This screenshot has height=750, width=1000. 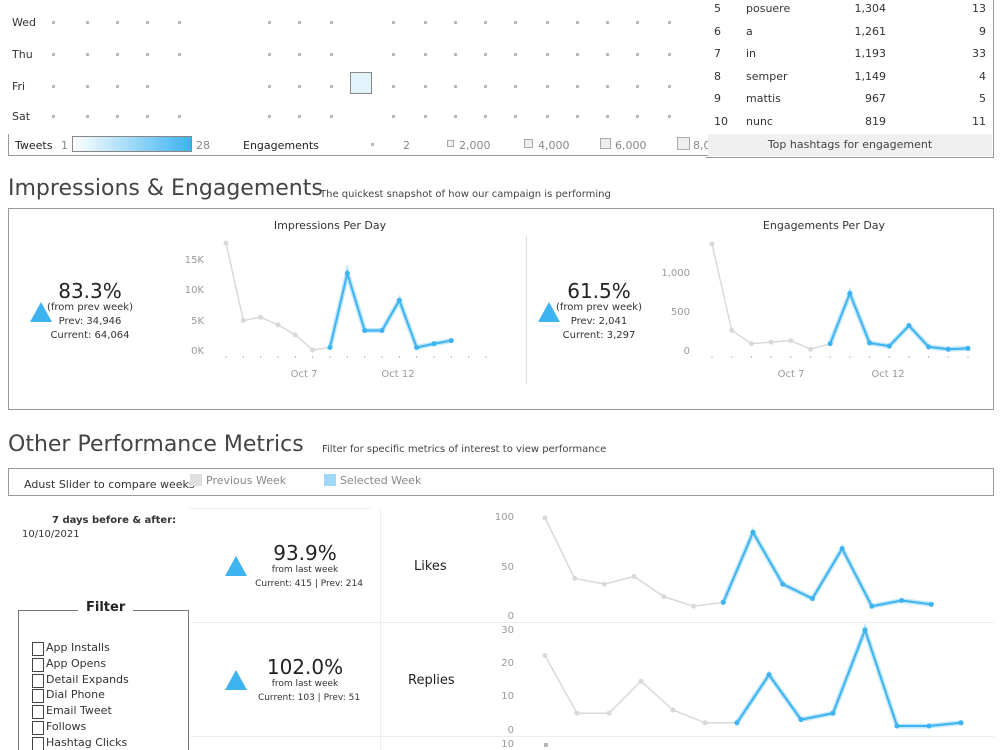 What do you see at coordinates (330, 480) in the screenshot?
I see `legend-selected-swatch` at bounding box center [330, 480].